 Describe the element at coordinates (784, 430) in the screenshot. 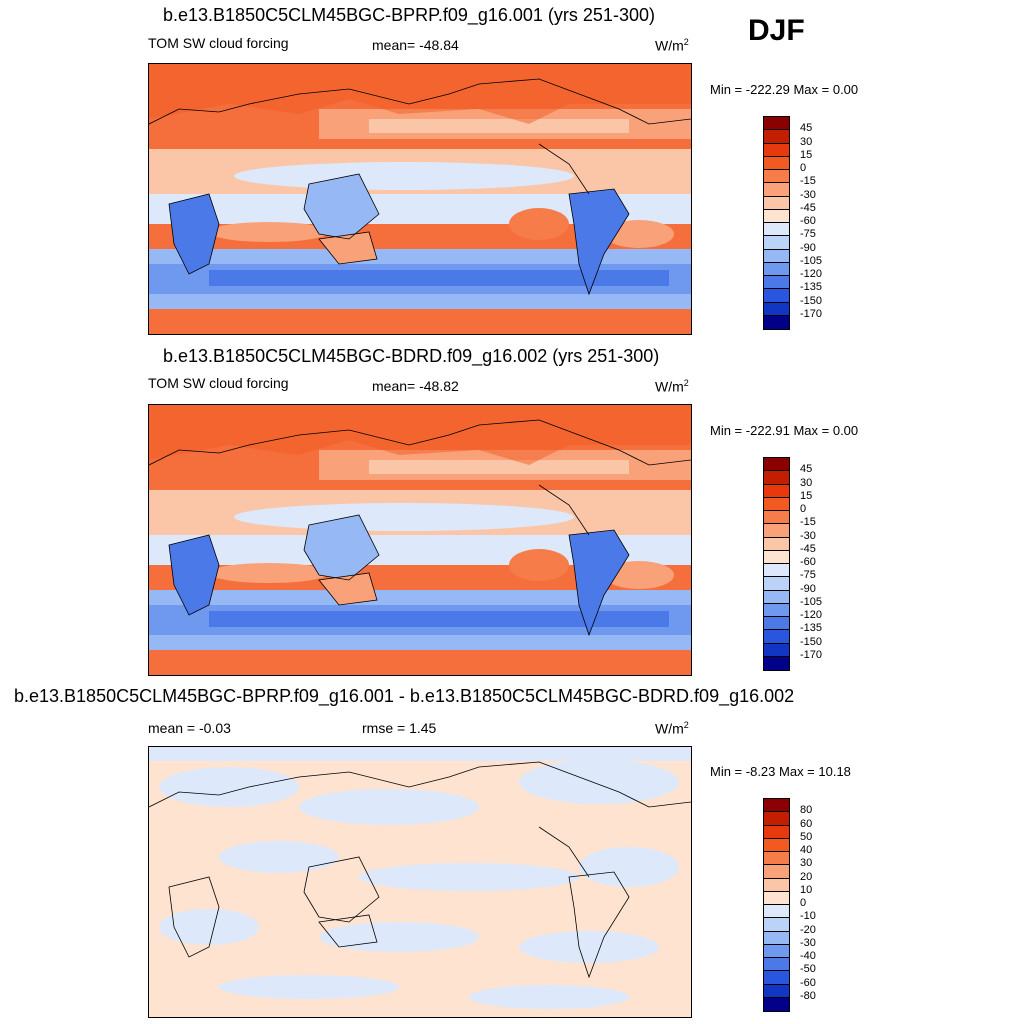

I see `panel-2-minmax: Min = -222.91 Max = 0.00` at that location.